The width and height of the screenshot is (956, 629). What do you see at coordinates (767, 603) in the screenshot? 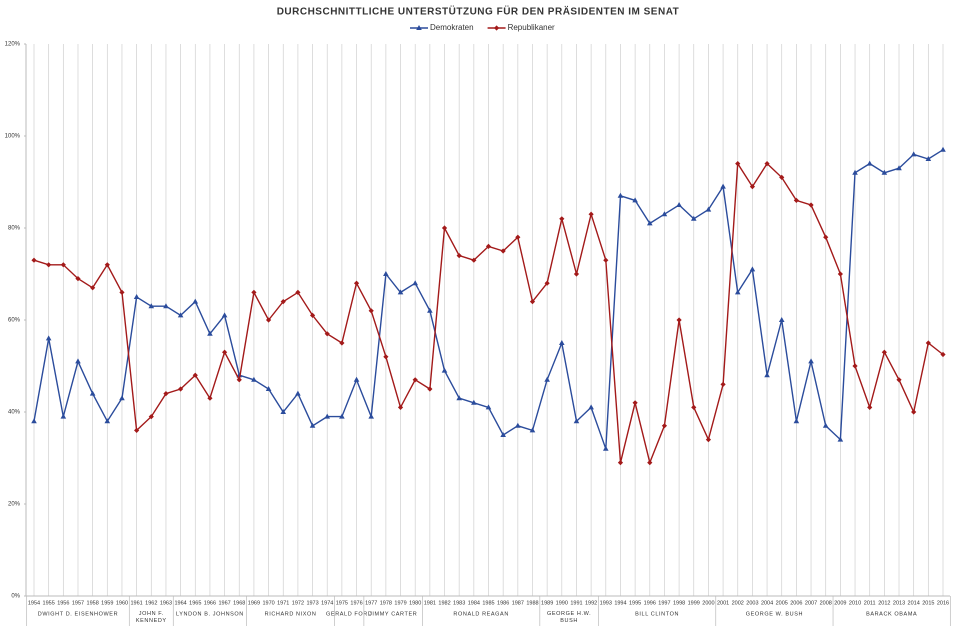
I see `x-tick-label: 2004` at bounding box center [767, 603].